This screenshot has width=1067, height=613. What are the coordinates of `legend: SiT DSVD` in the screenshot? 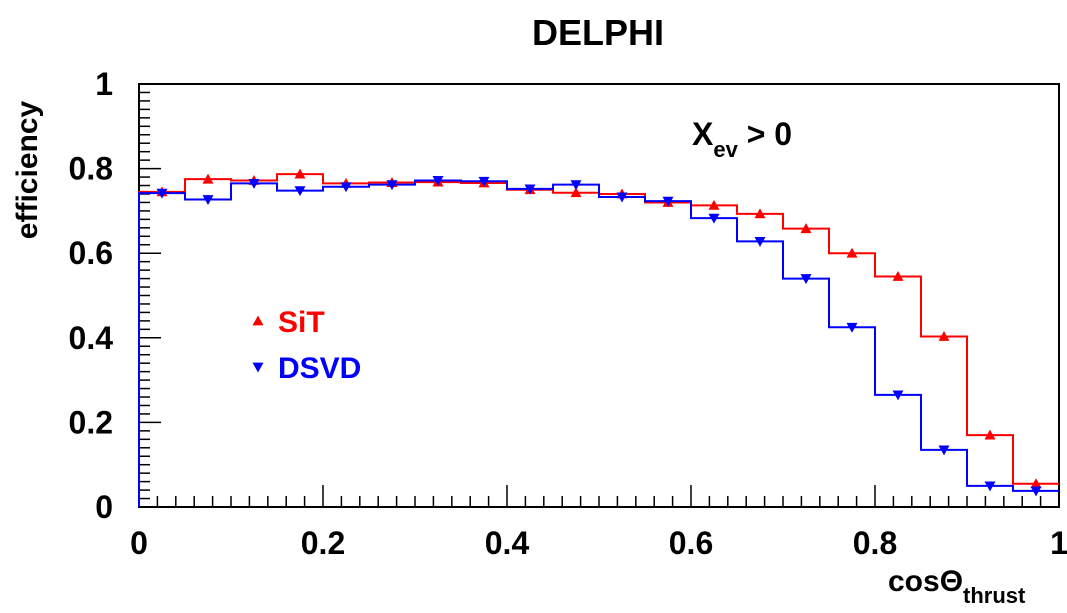 It's located at (306, 345).